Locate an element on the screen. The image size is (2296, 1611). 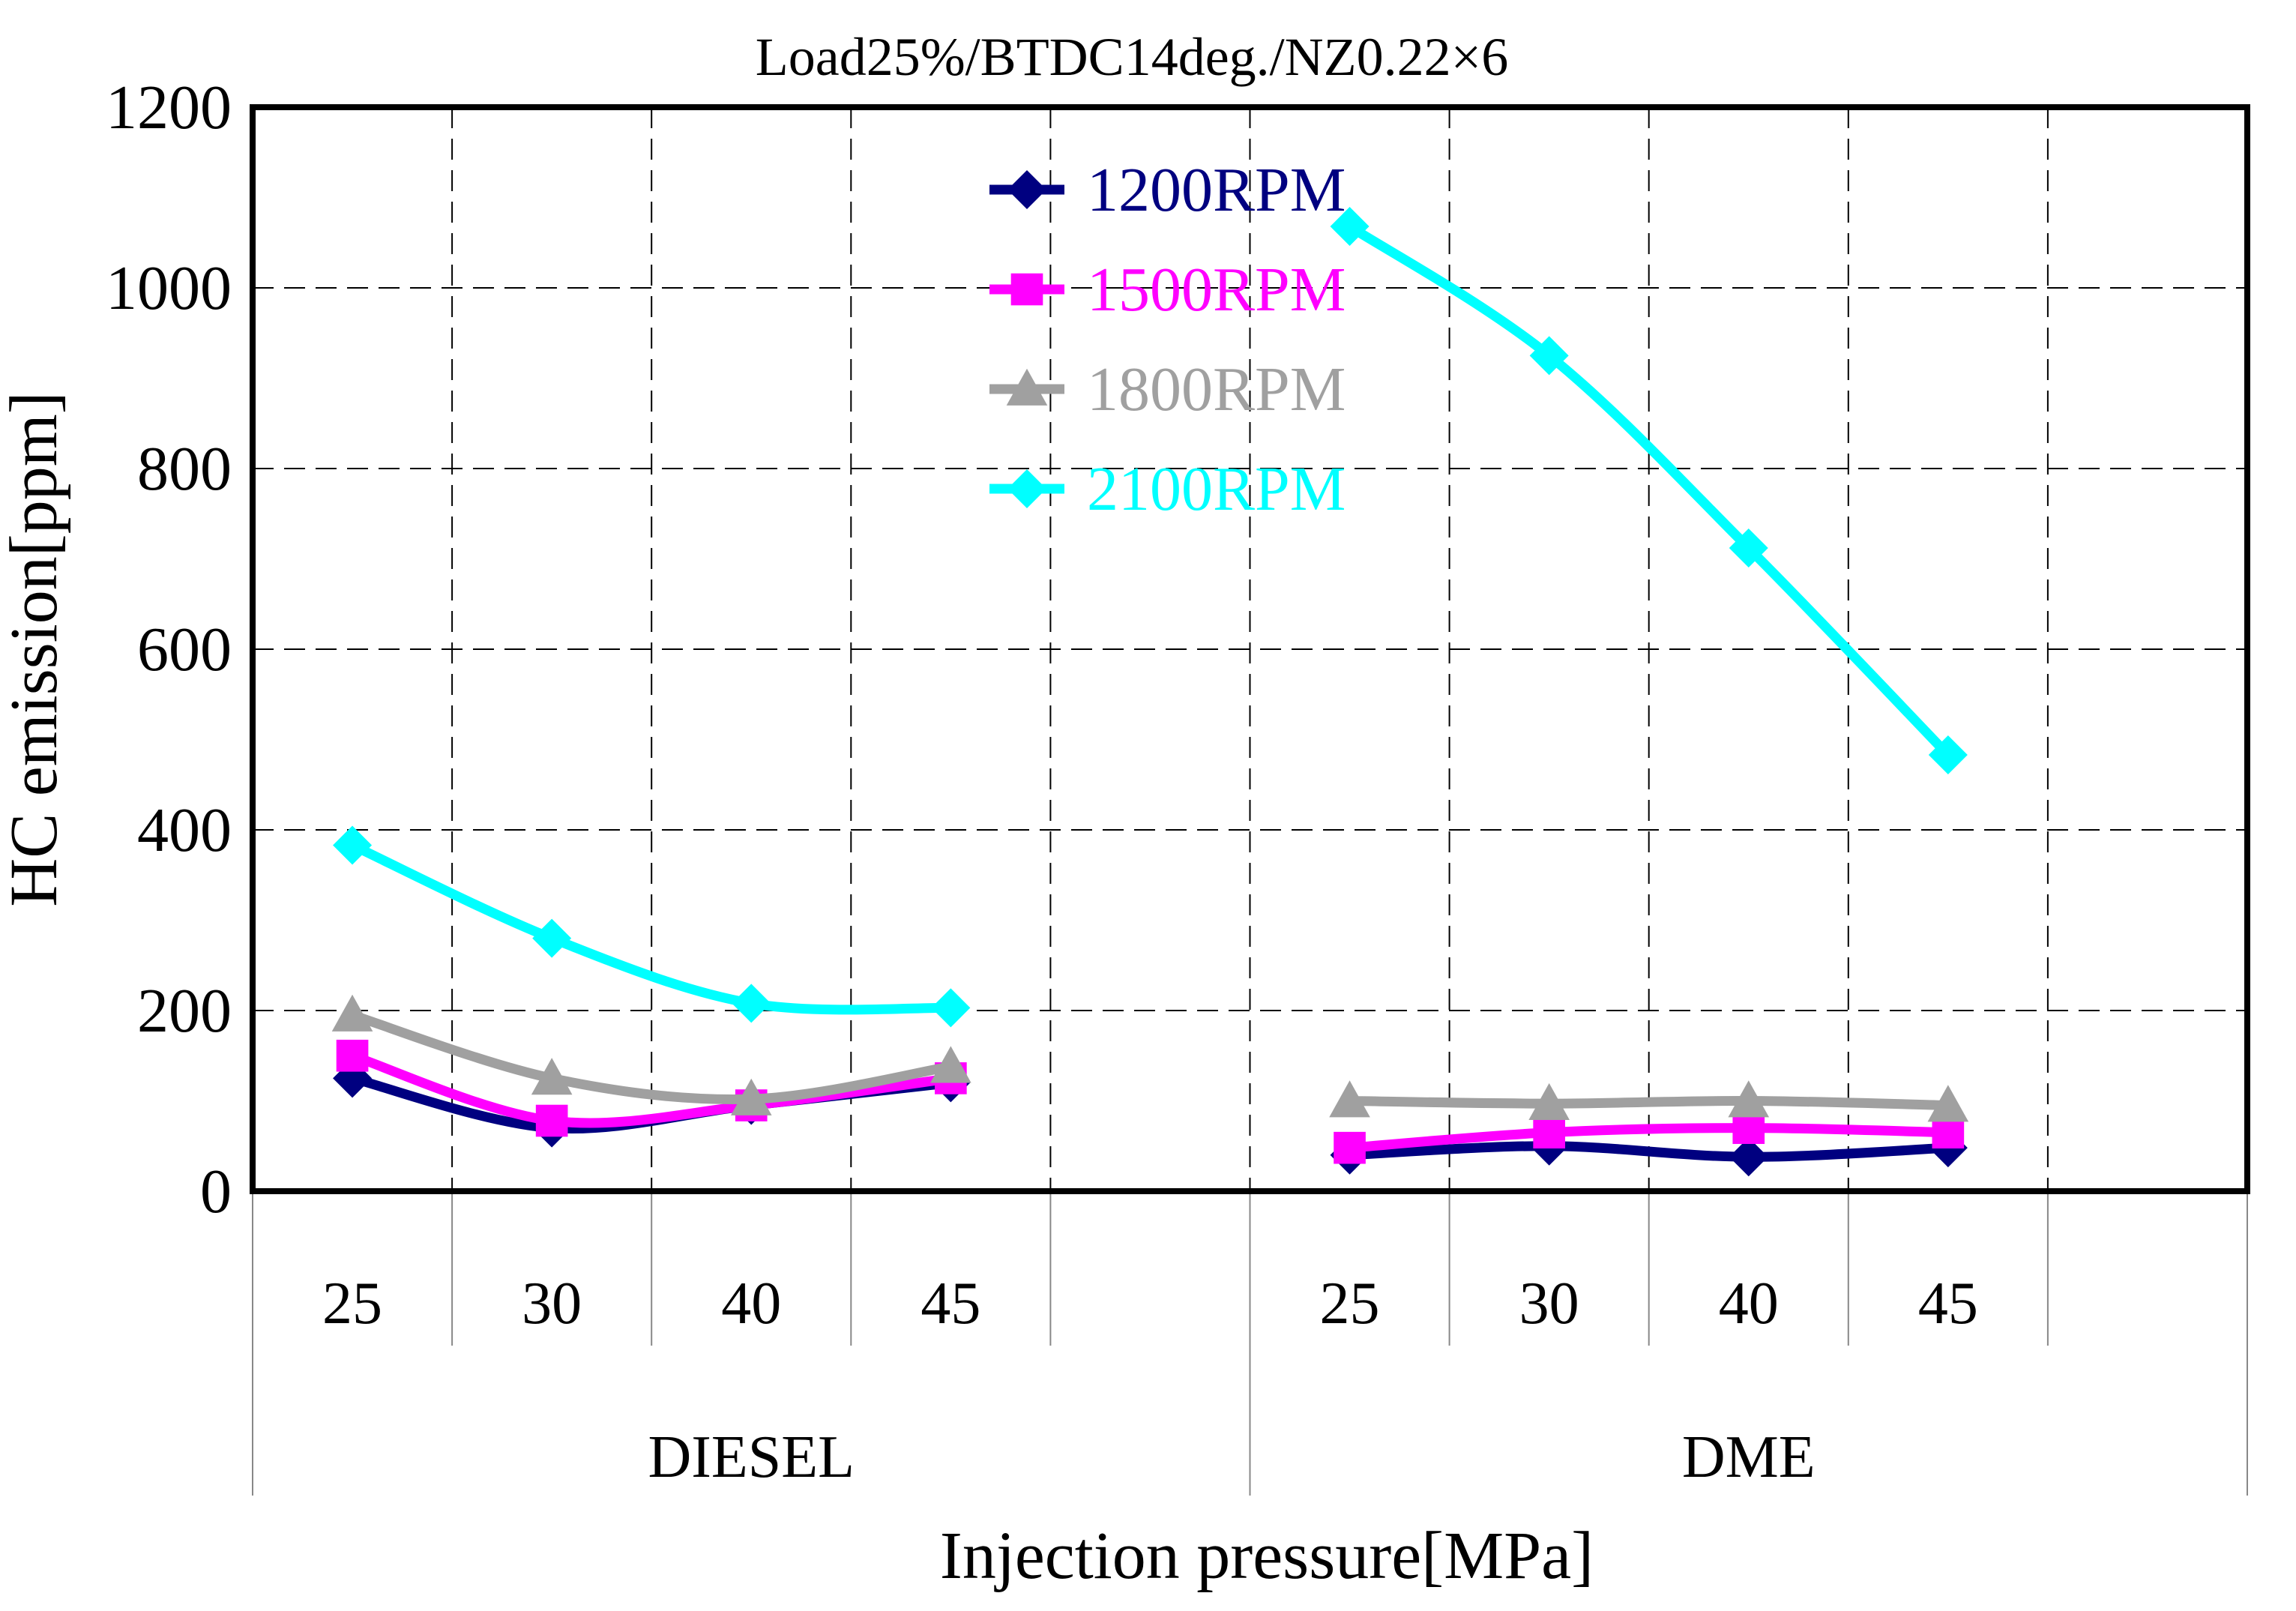
x-axis-label: Injection pressure[MPa] is located at coordinates (1267, 1556).